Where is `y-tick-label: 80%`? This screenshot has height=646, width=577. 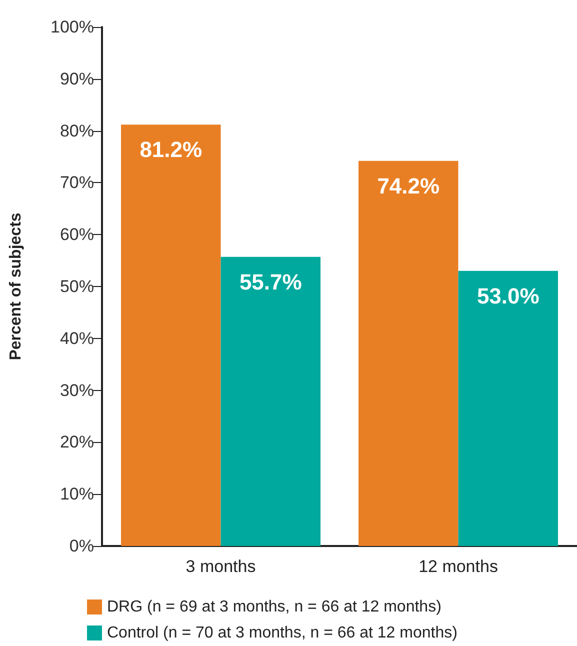
y-tick-label: 80% is located at coordinates (77, 130).